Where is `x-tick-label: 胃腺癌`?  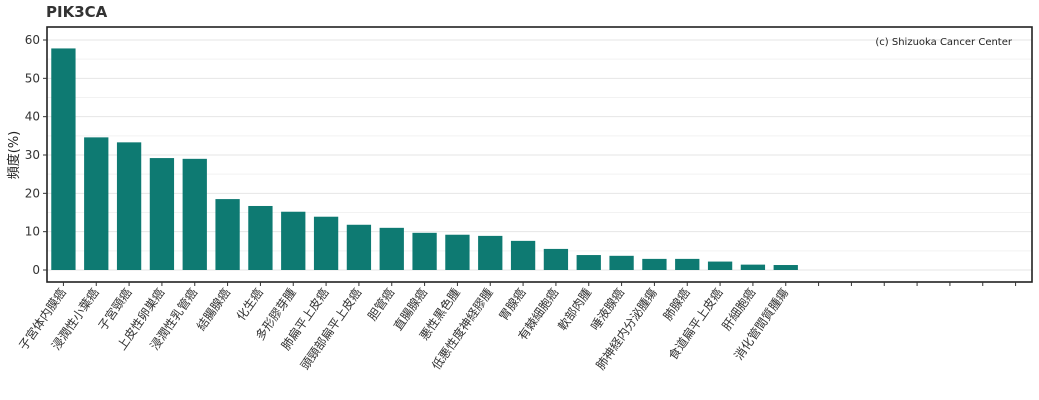
x-tick-label: 胃腺癌 is located at coordinates (512, 304).